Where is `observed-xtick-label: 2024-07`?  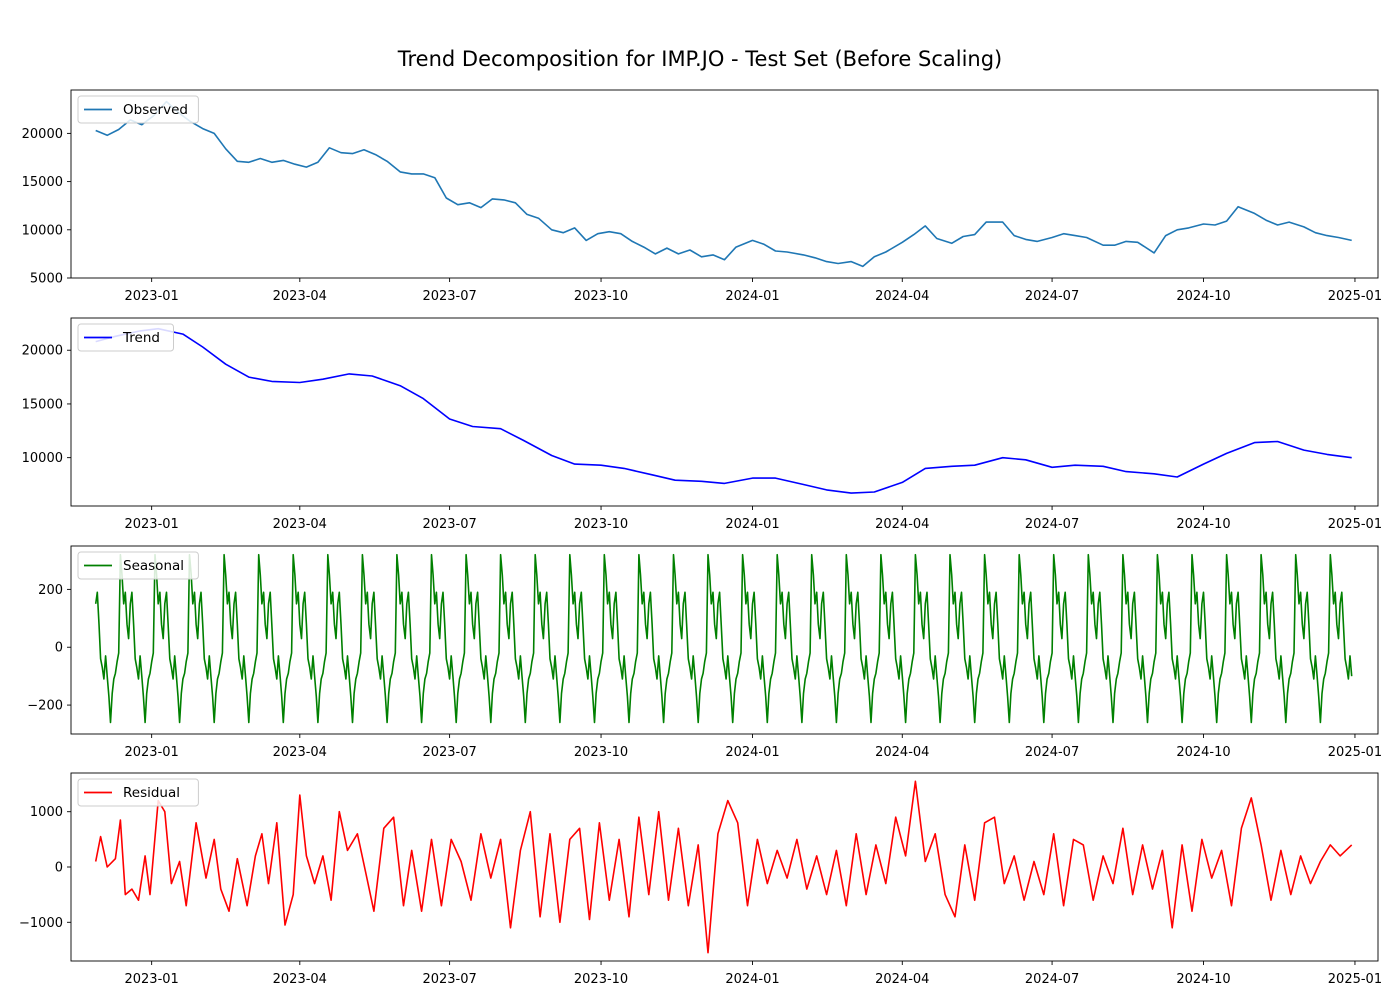 observed-xtick-label: 2024-07 is located at coordinates (1052, 296).